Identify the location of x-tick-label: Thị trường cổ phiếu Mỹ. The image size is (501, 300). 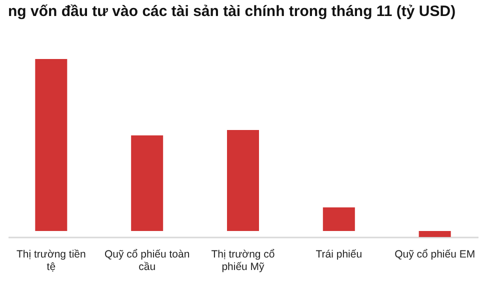
(243, 260).